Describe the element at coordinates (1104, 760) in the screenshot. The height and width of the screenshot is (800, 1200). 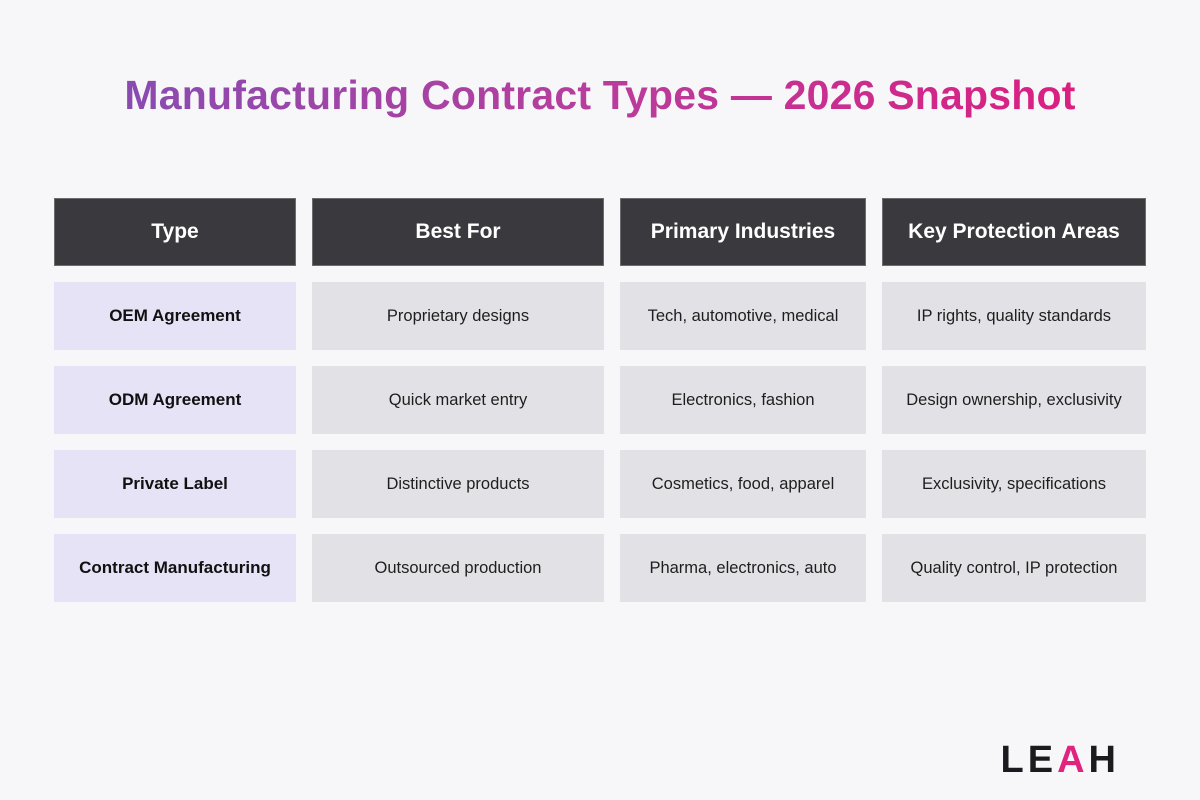
I see `logo-suffix: H` at that location.